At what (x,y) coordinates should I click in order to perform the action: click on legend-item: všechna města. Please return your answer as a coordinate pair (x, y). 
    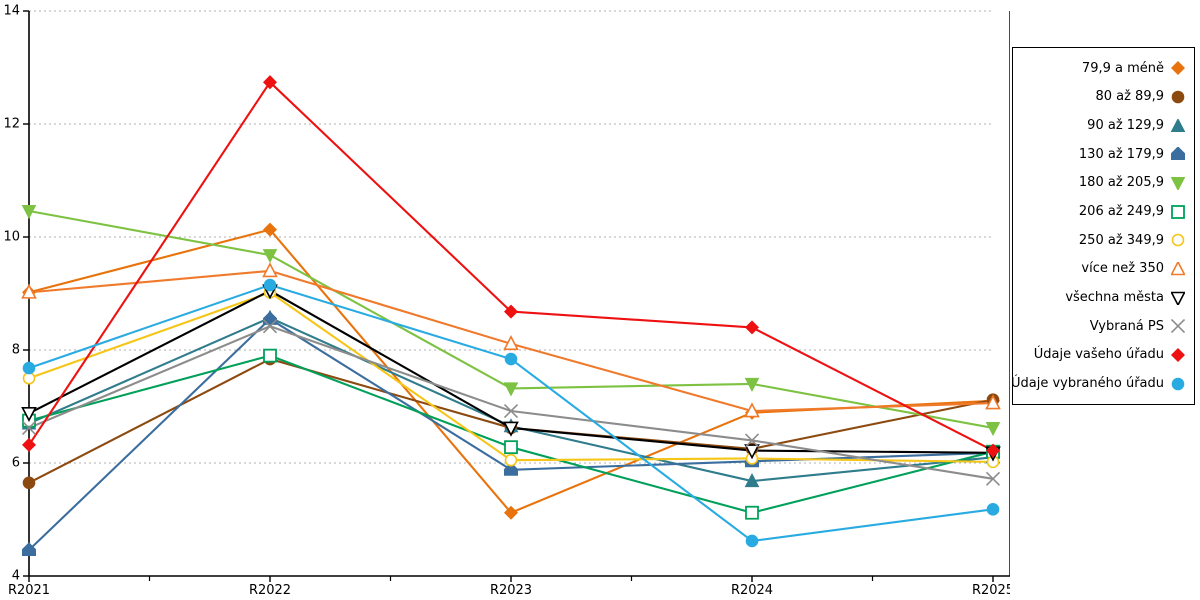
    Looking at the image, I should click on (1103, 298).